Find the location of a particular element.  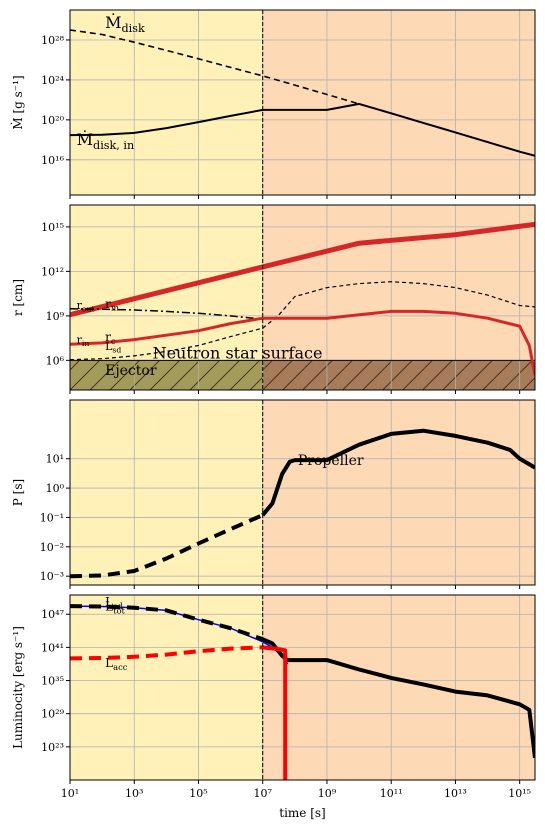

series-Ltot-after is located at coordinates (398, 698).